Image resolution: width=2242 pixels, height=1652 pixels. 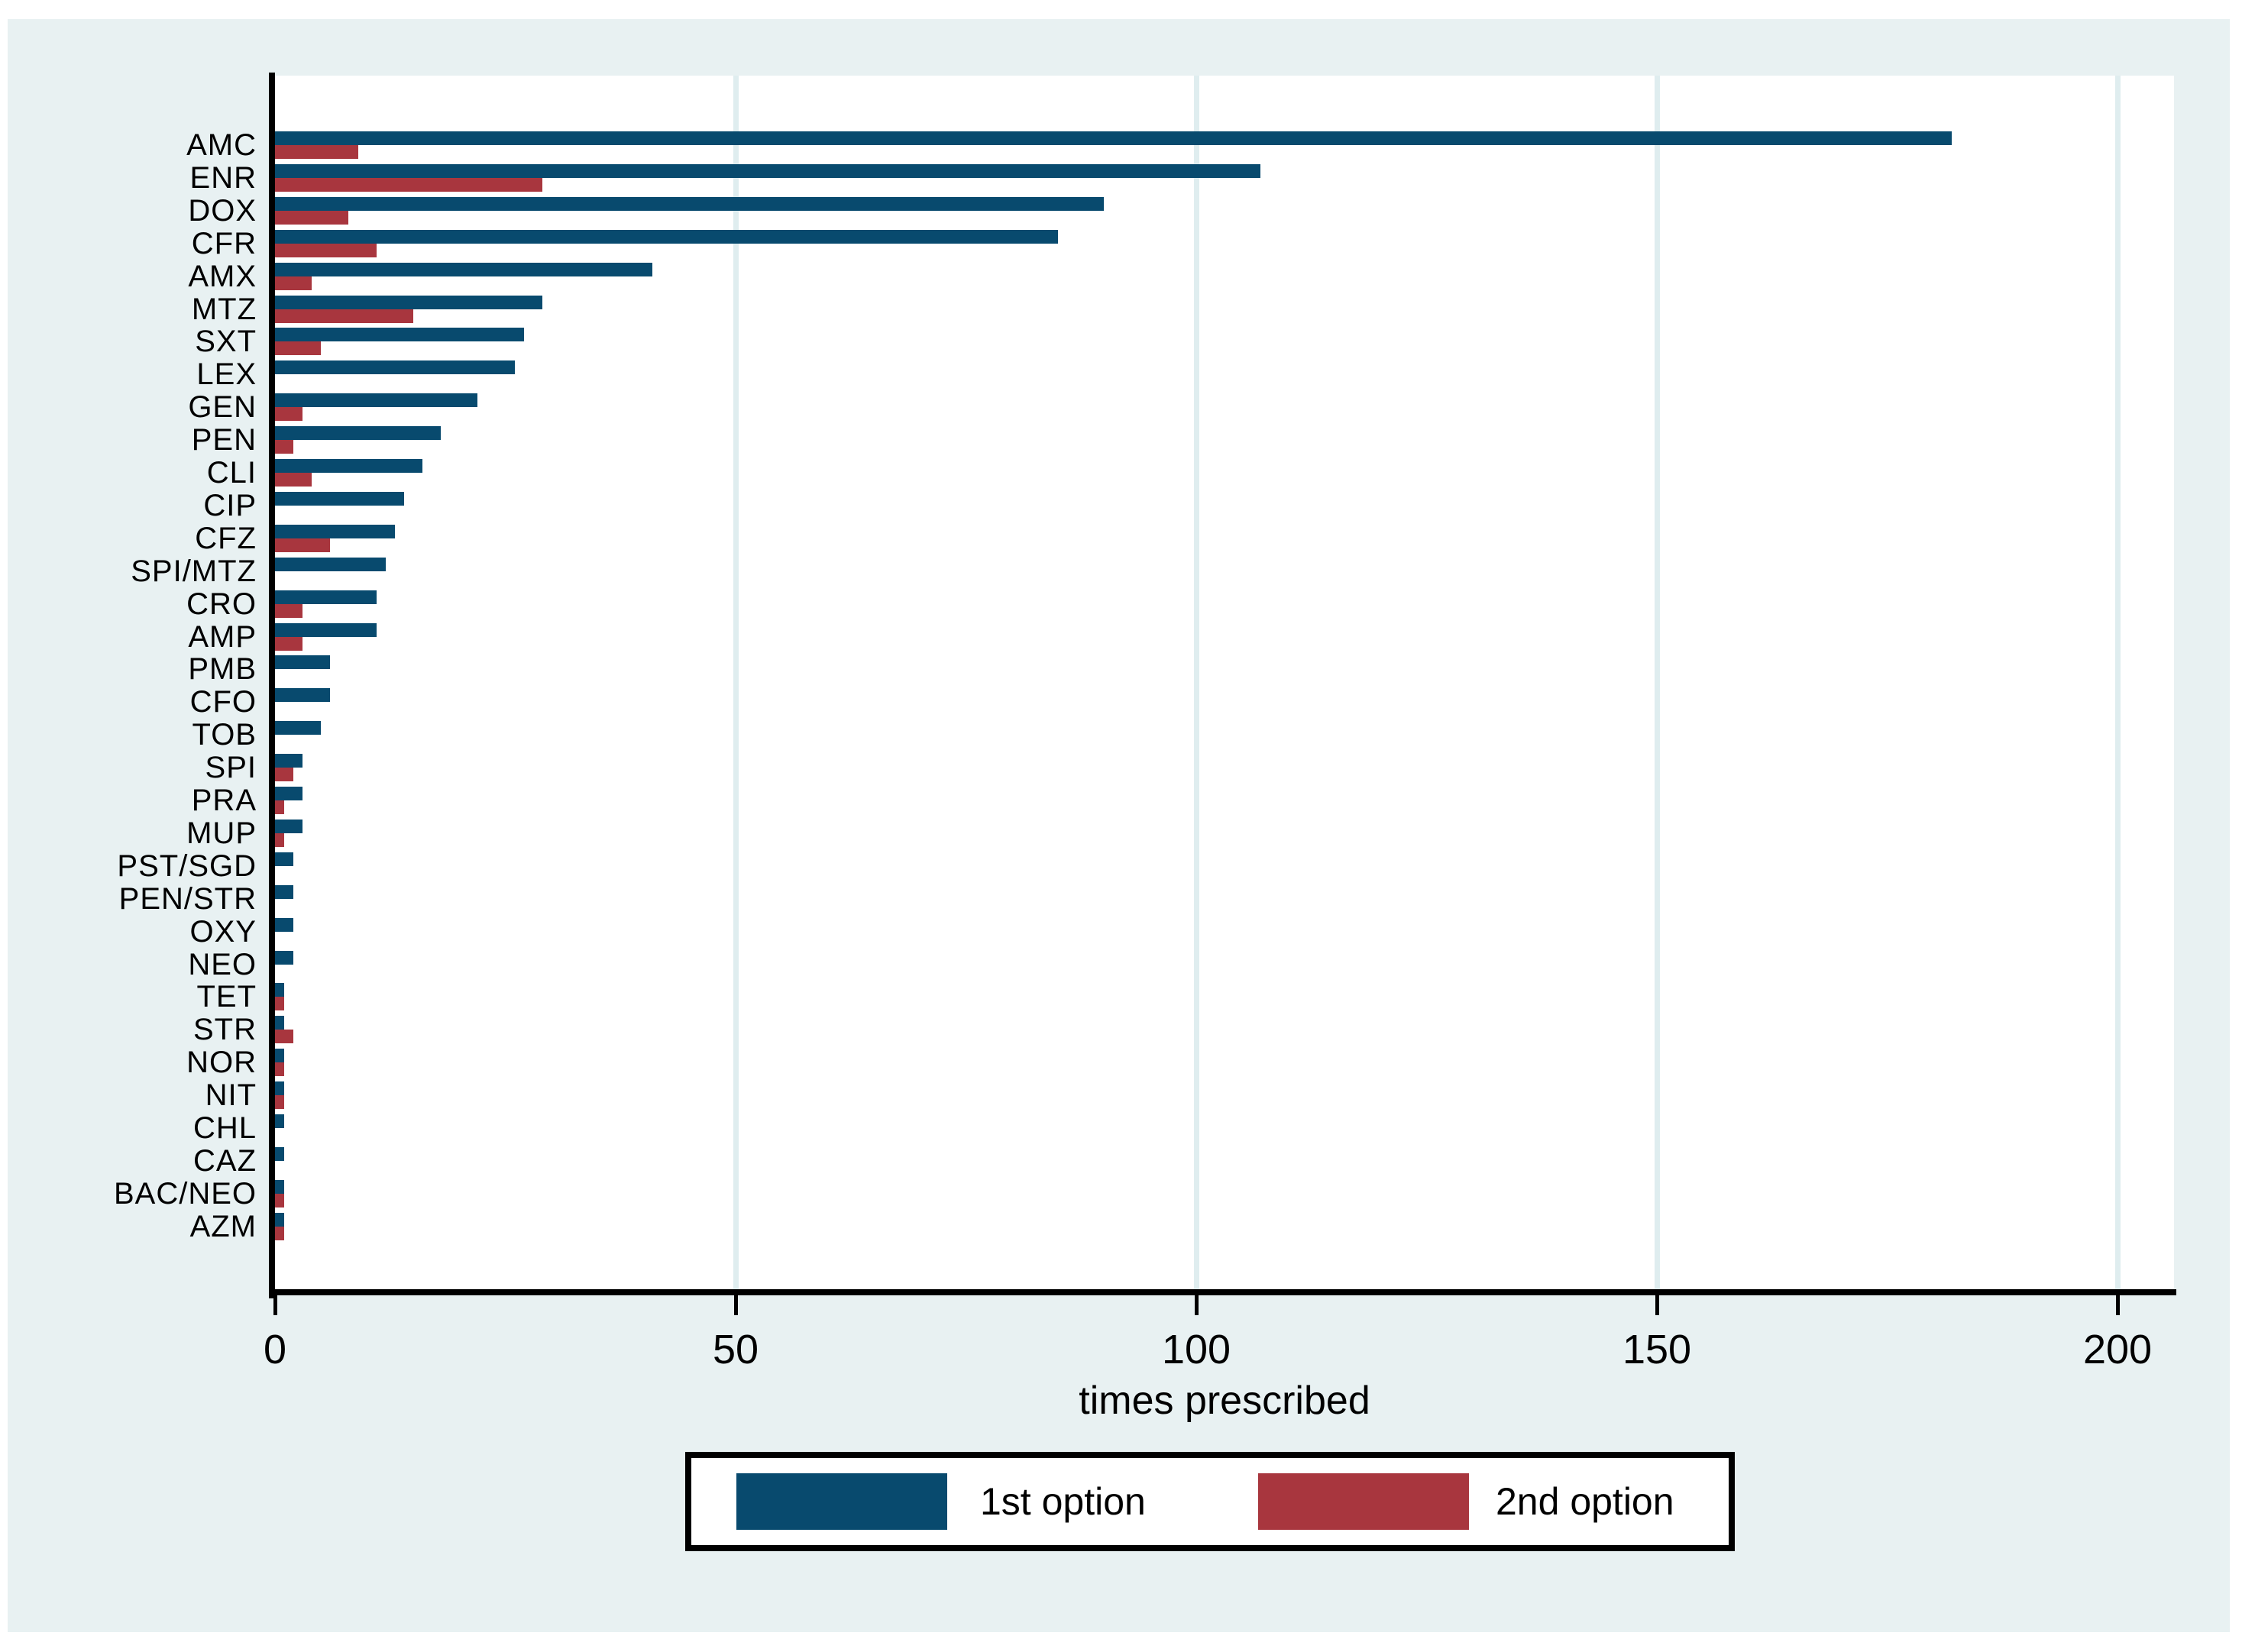 I want to click on category-label: NIT, so click(x=231, y=1095).